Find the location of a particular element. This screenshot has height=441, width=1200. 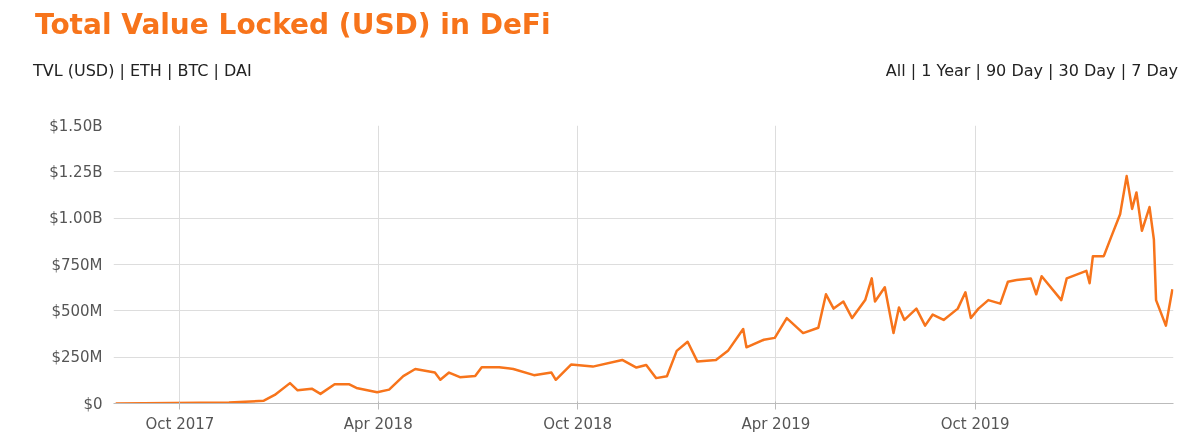

chart-title: Total Value Locked (USD) in DeFi is located at coordinates (293, 25).